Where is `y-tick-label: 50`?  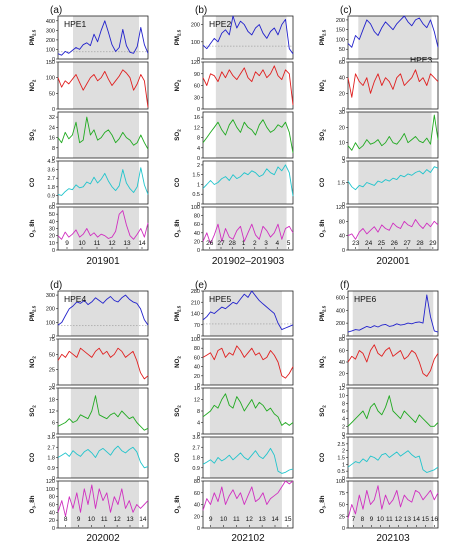
y-tick-label: 50 is located at coordinates (52, 215).